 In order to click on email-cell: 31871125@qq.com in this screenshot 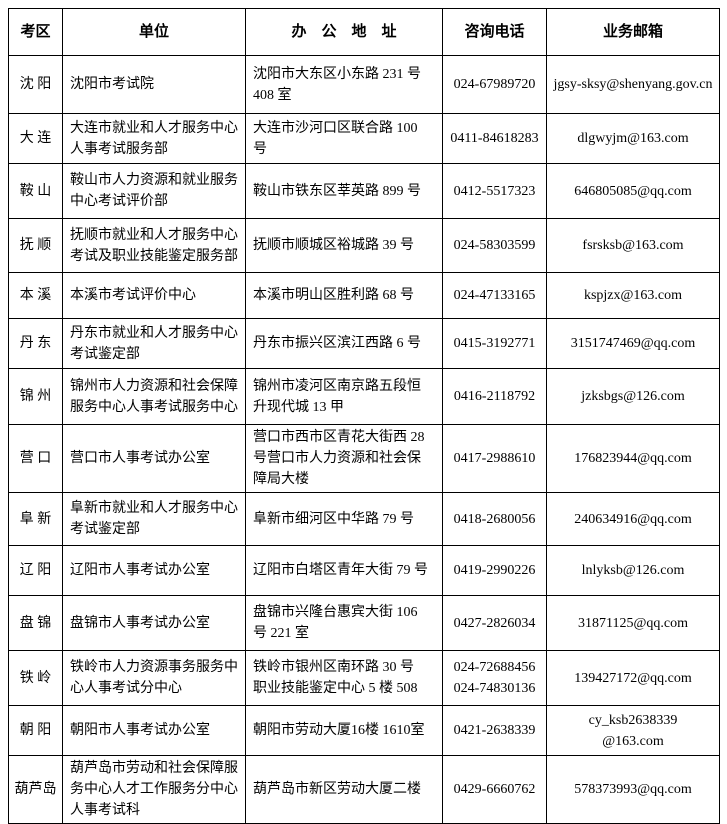, I will do `click(633, 623)`.